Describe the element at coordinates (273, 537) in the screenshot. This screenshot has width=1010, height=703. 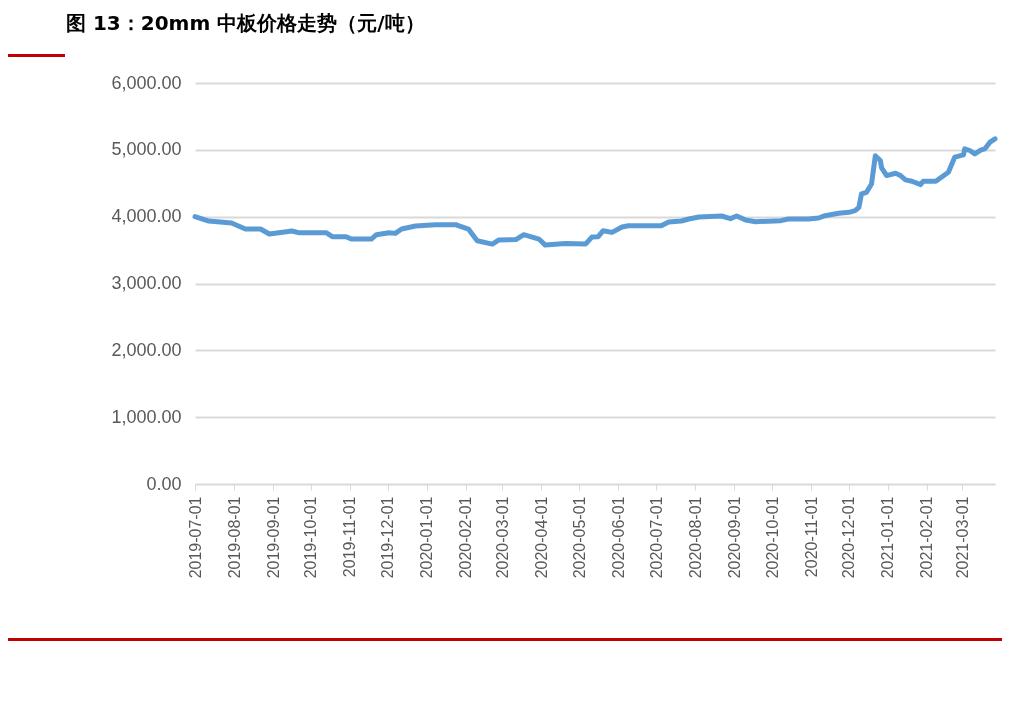
I see `x-tick-label: 2019-09-01` at that location.